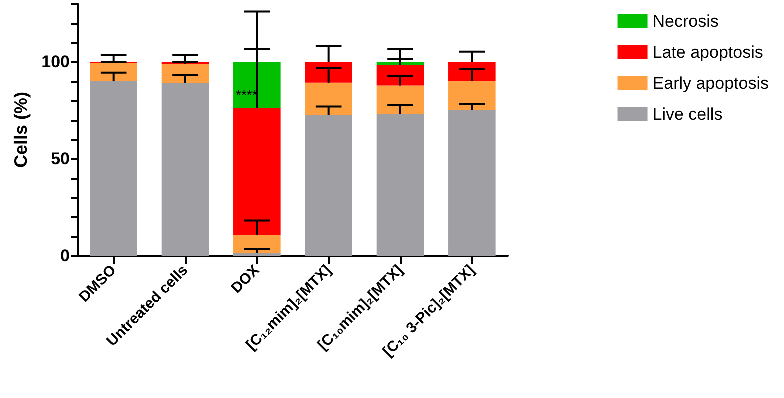 Image resolution: width=784 pixels, height=398 pixels. What do you see at coordinates (708, 52) in the screenshot?
I see `legend-label: Late apoptosis` at bounding box center [708, 52].